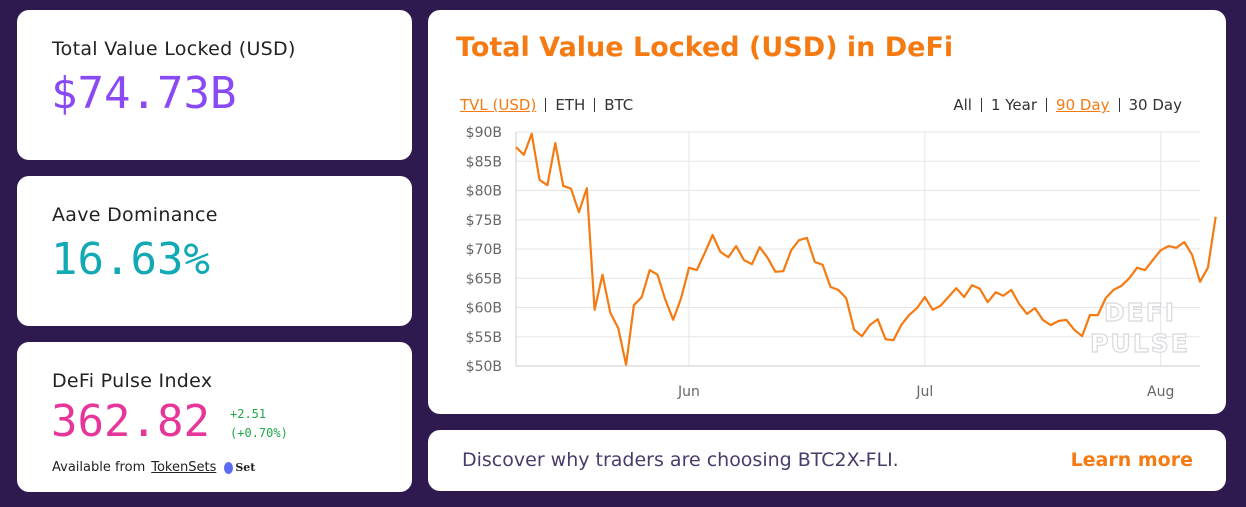 The height and width of the screenshot is (507, 1246). What do you see at coordinates (229, 467) in the screenshot?
I see `set-icon` at bounding box center [229, 467].